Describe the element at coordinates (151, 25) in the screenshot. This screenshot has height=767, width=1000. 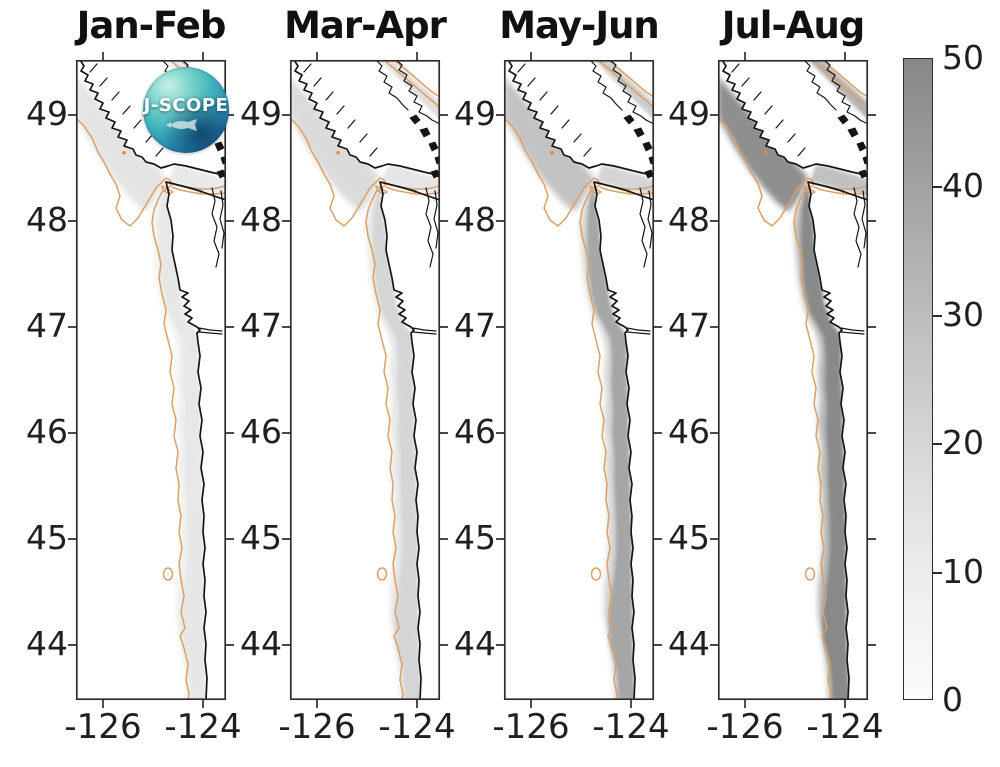
I see `panel-title-jan-feb: Jan-Feb` at that location.